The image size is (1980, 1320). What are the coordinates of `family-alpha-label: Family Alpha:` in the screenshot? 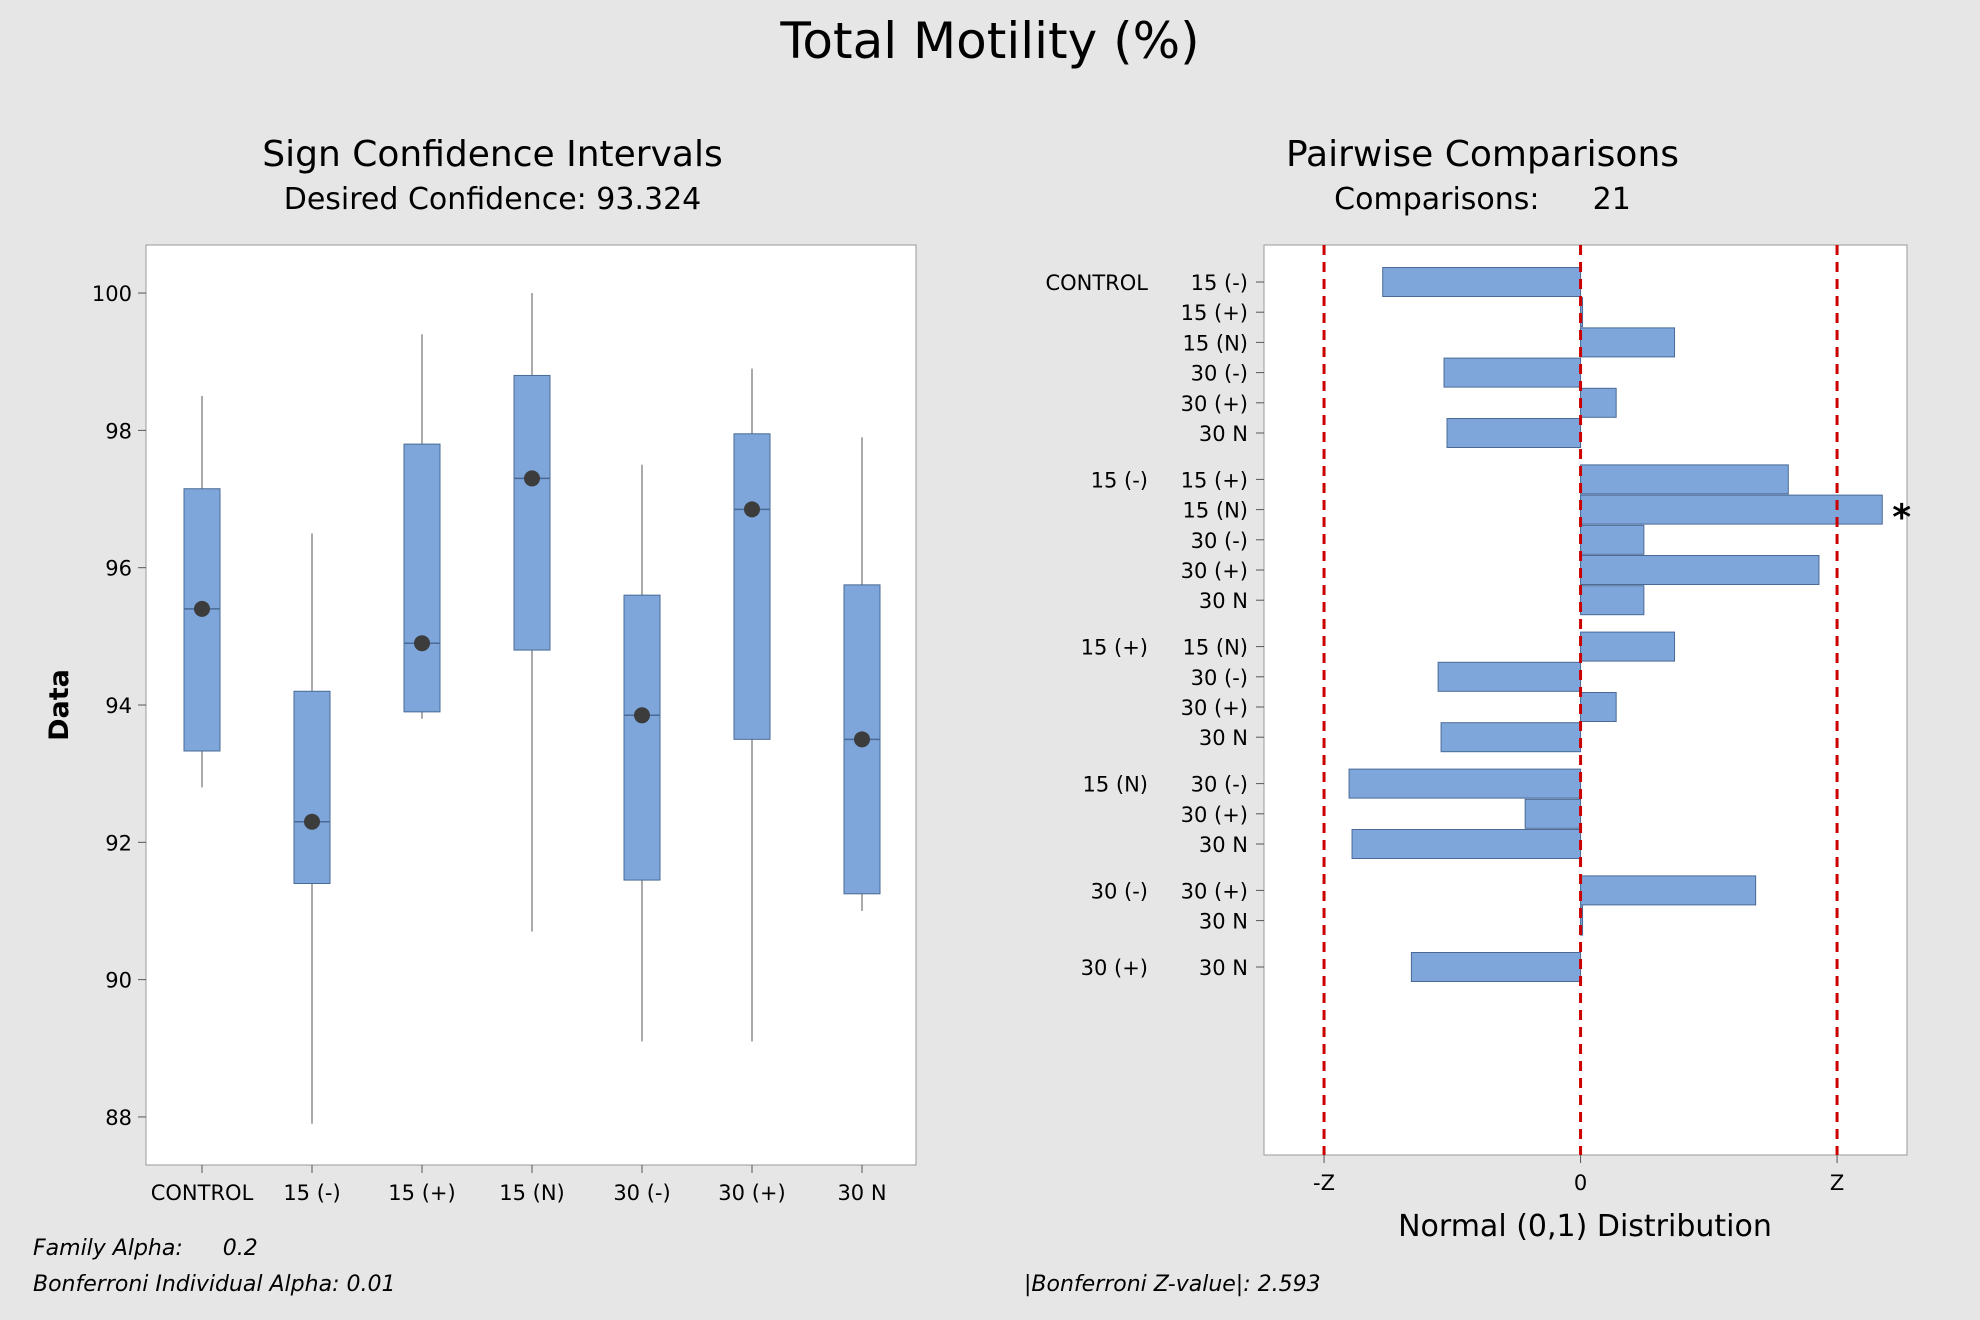 It's located at (108, 1248).